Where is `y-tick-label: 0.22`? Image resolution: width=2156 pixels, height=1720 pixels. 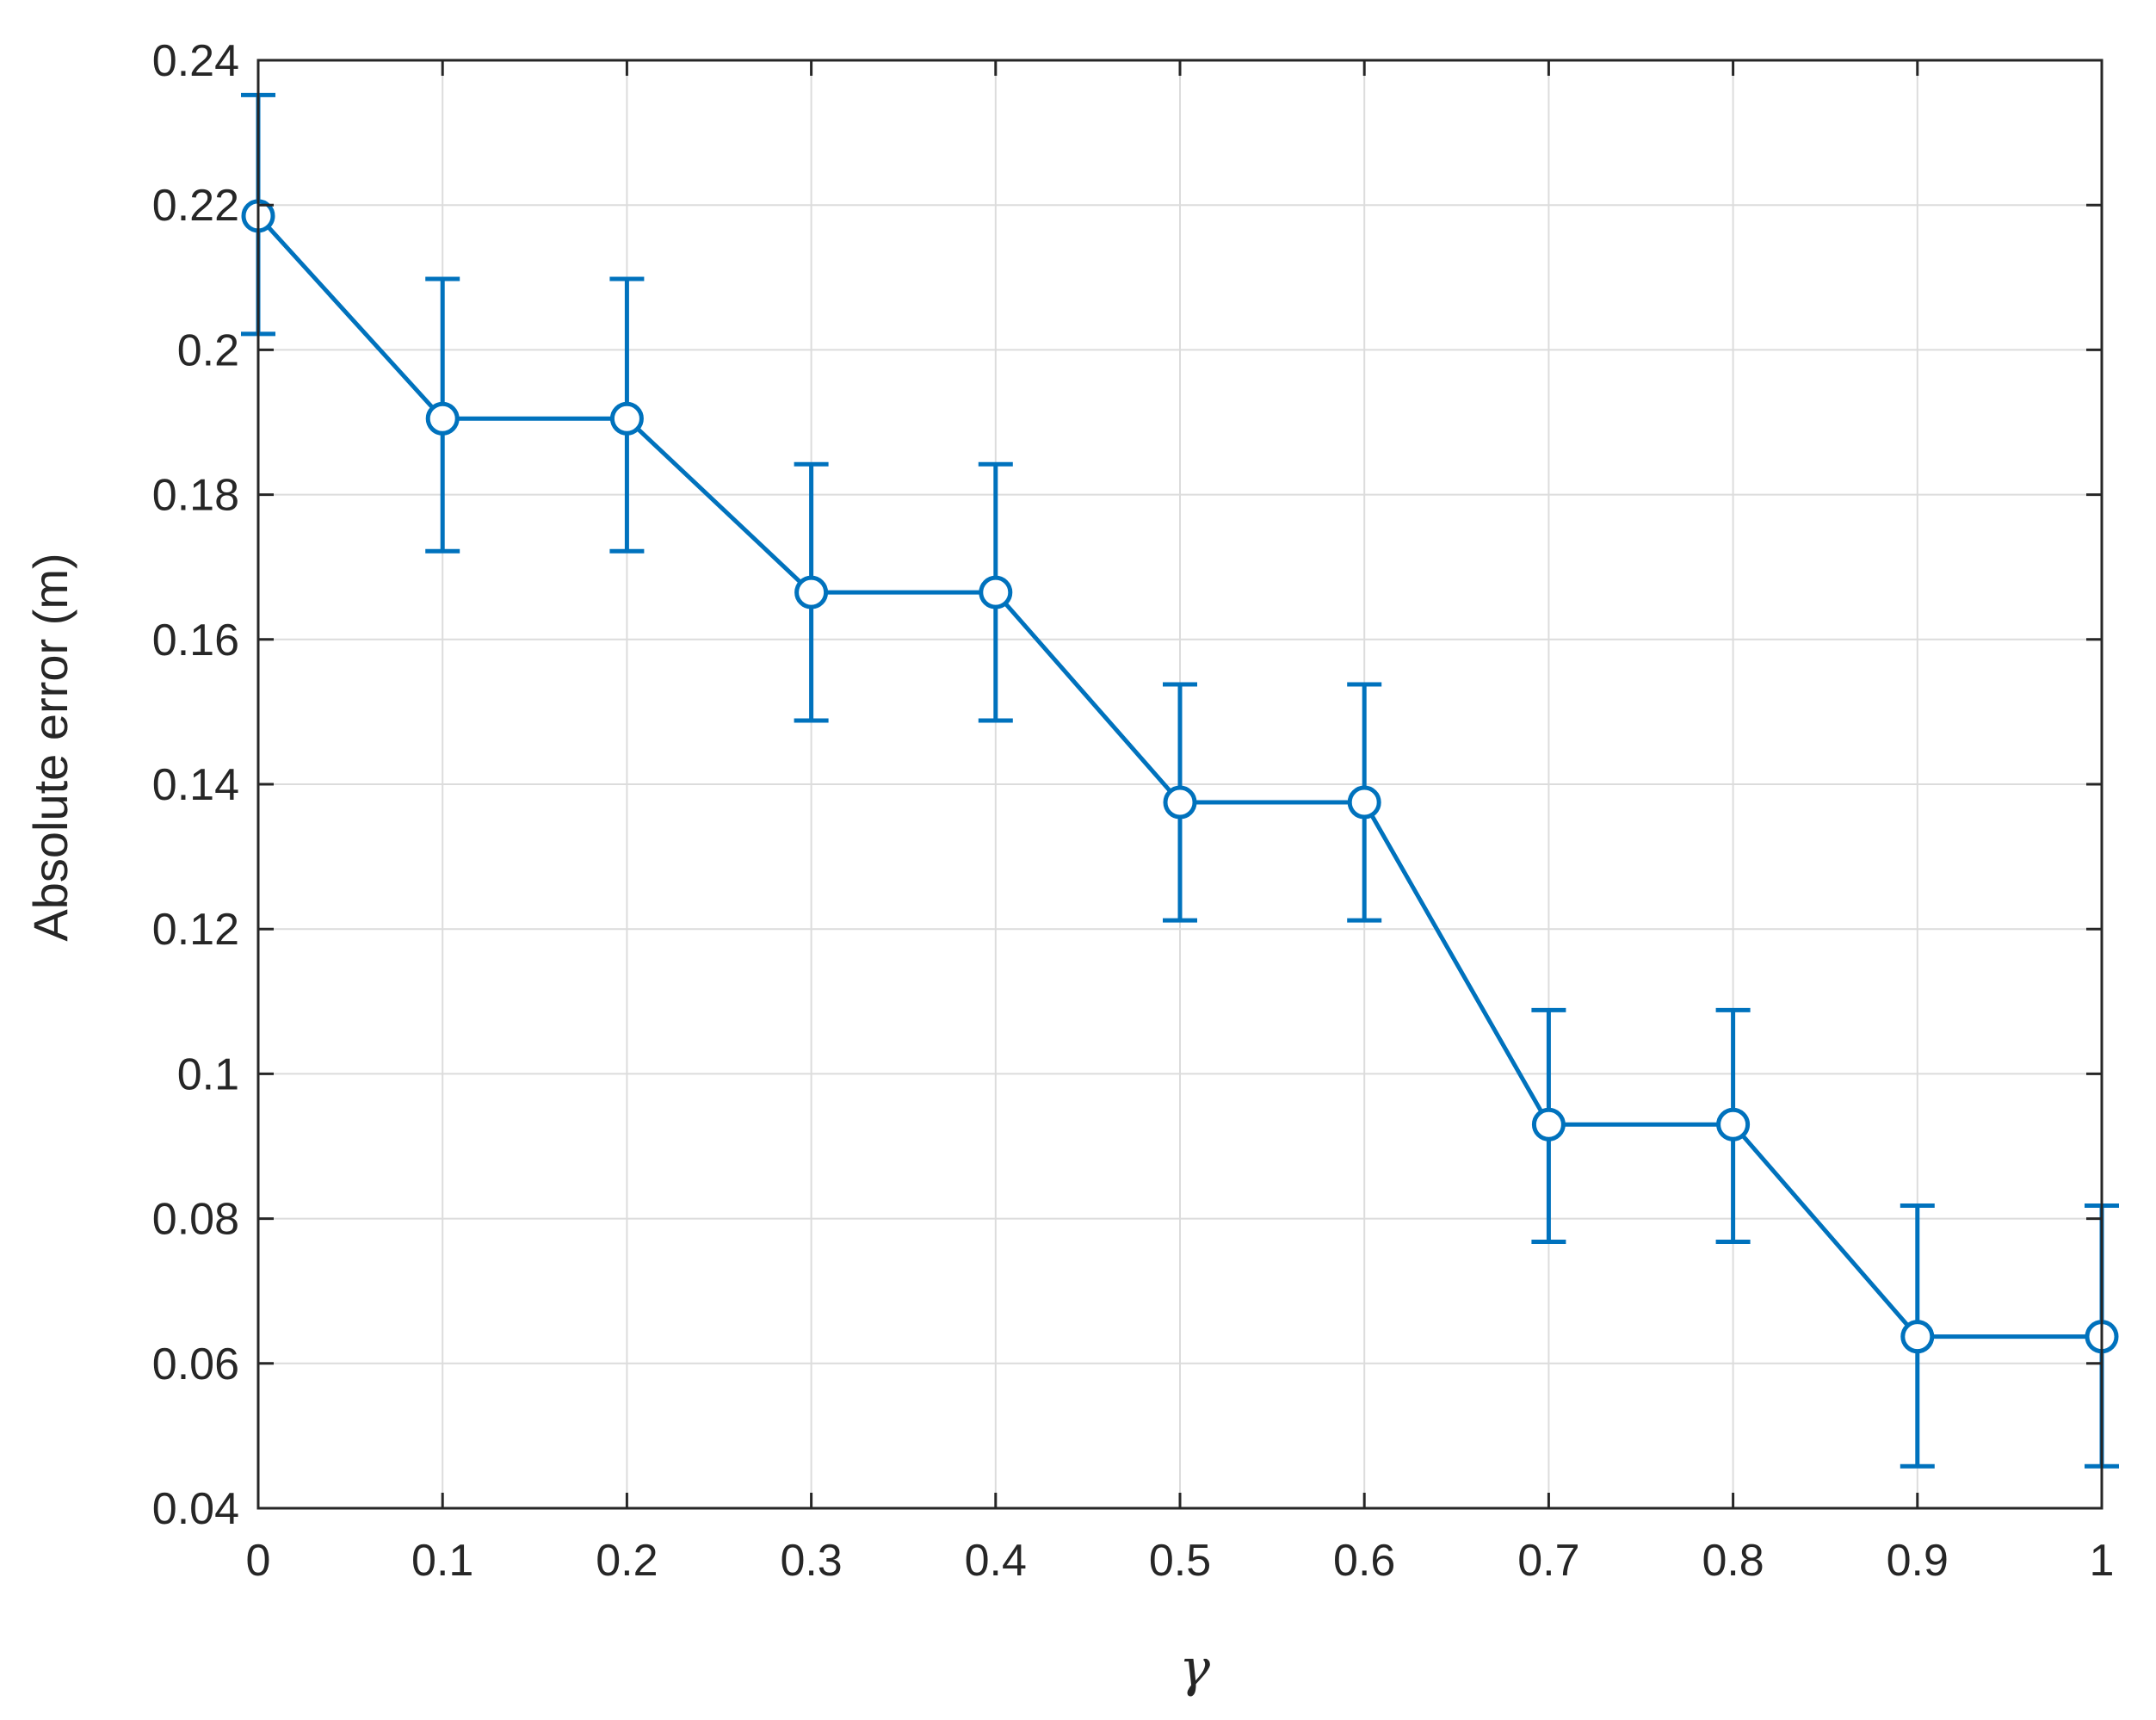 y-tick-label: 0.22 is located at coordinates (195, 206).